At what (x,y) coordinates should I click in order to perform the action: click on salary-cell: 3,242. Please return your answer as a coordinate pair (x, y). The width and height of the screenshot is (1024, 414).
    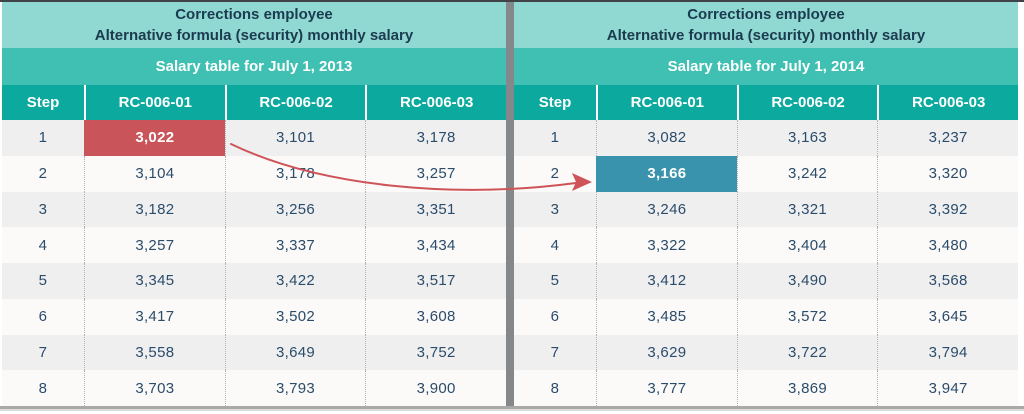
    Looking at the image, I should click on (807, 173).